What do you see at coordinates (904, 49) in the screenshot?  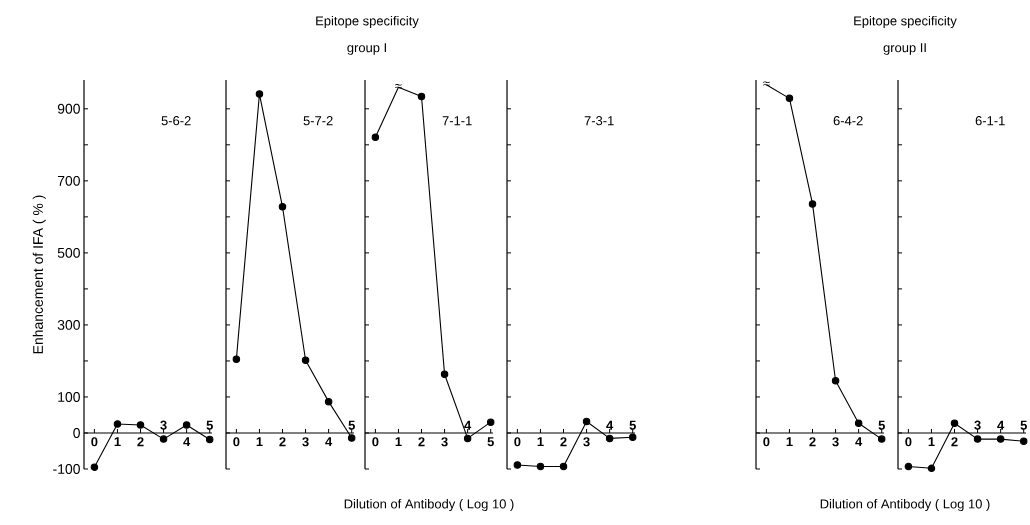 I see `text: group II` at bounding box center [904, 49].